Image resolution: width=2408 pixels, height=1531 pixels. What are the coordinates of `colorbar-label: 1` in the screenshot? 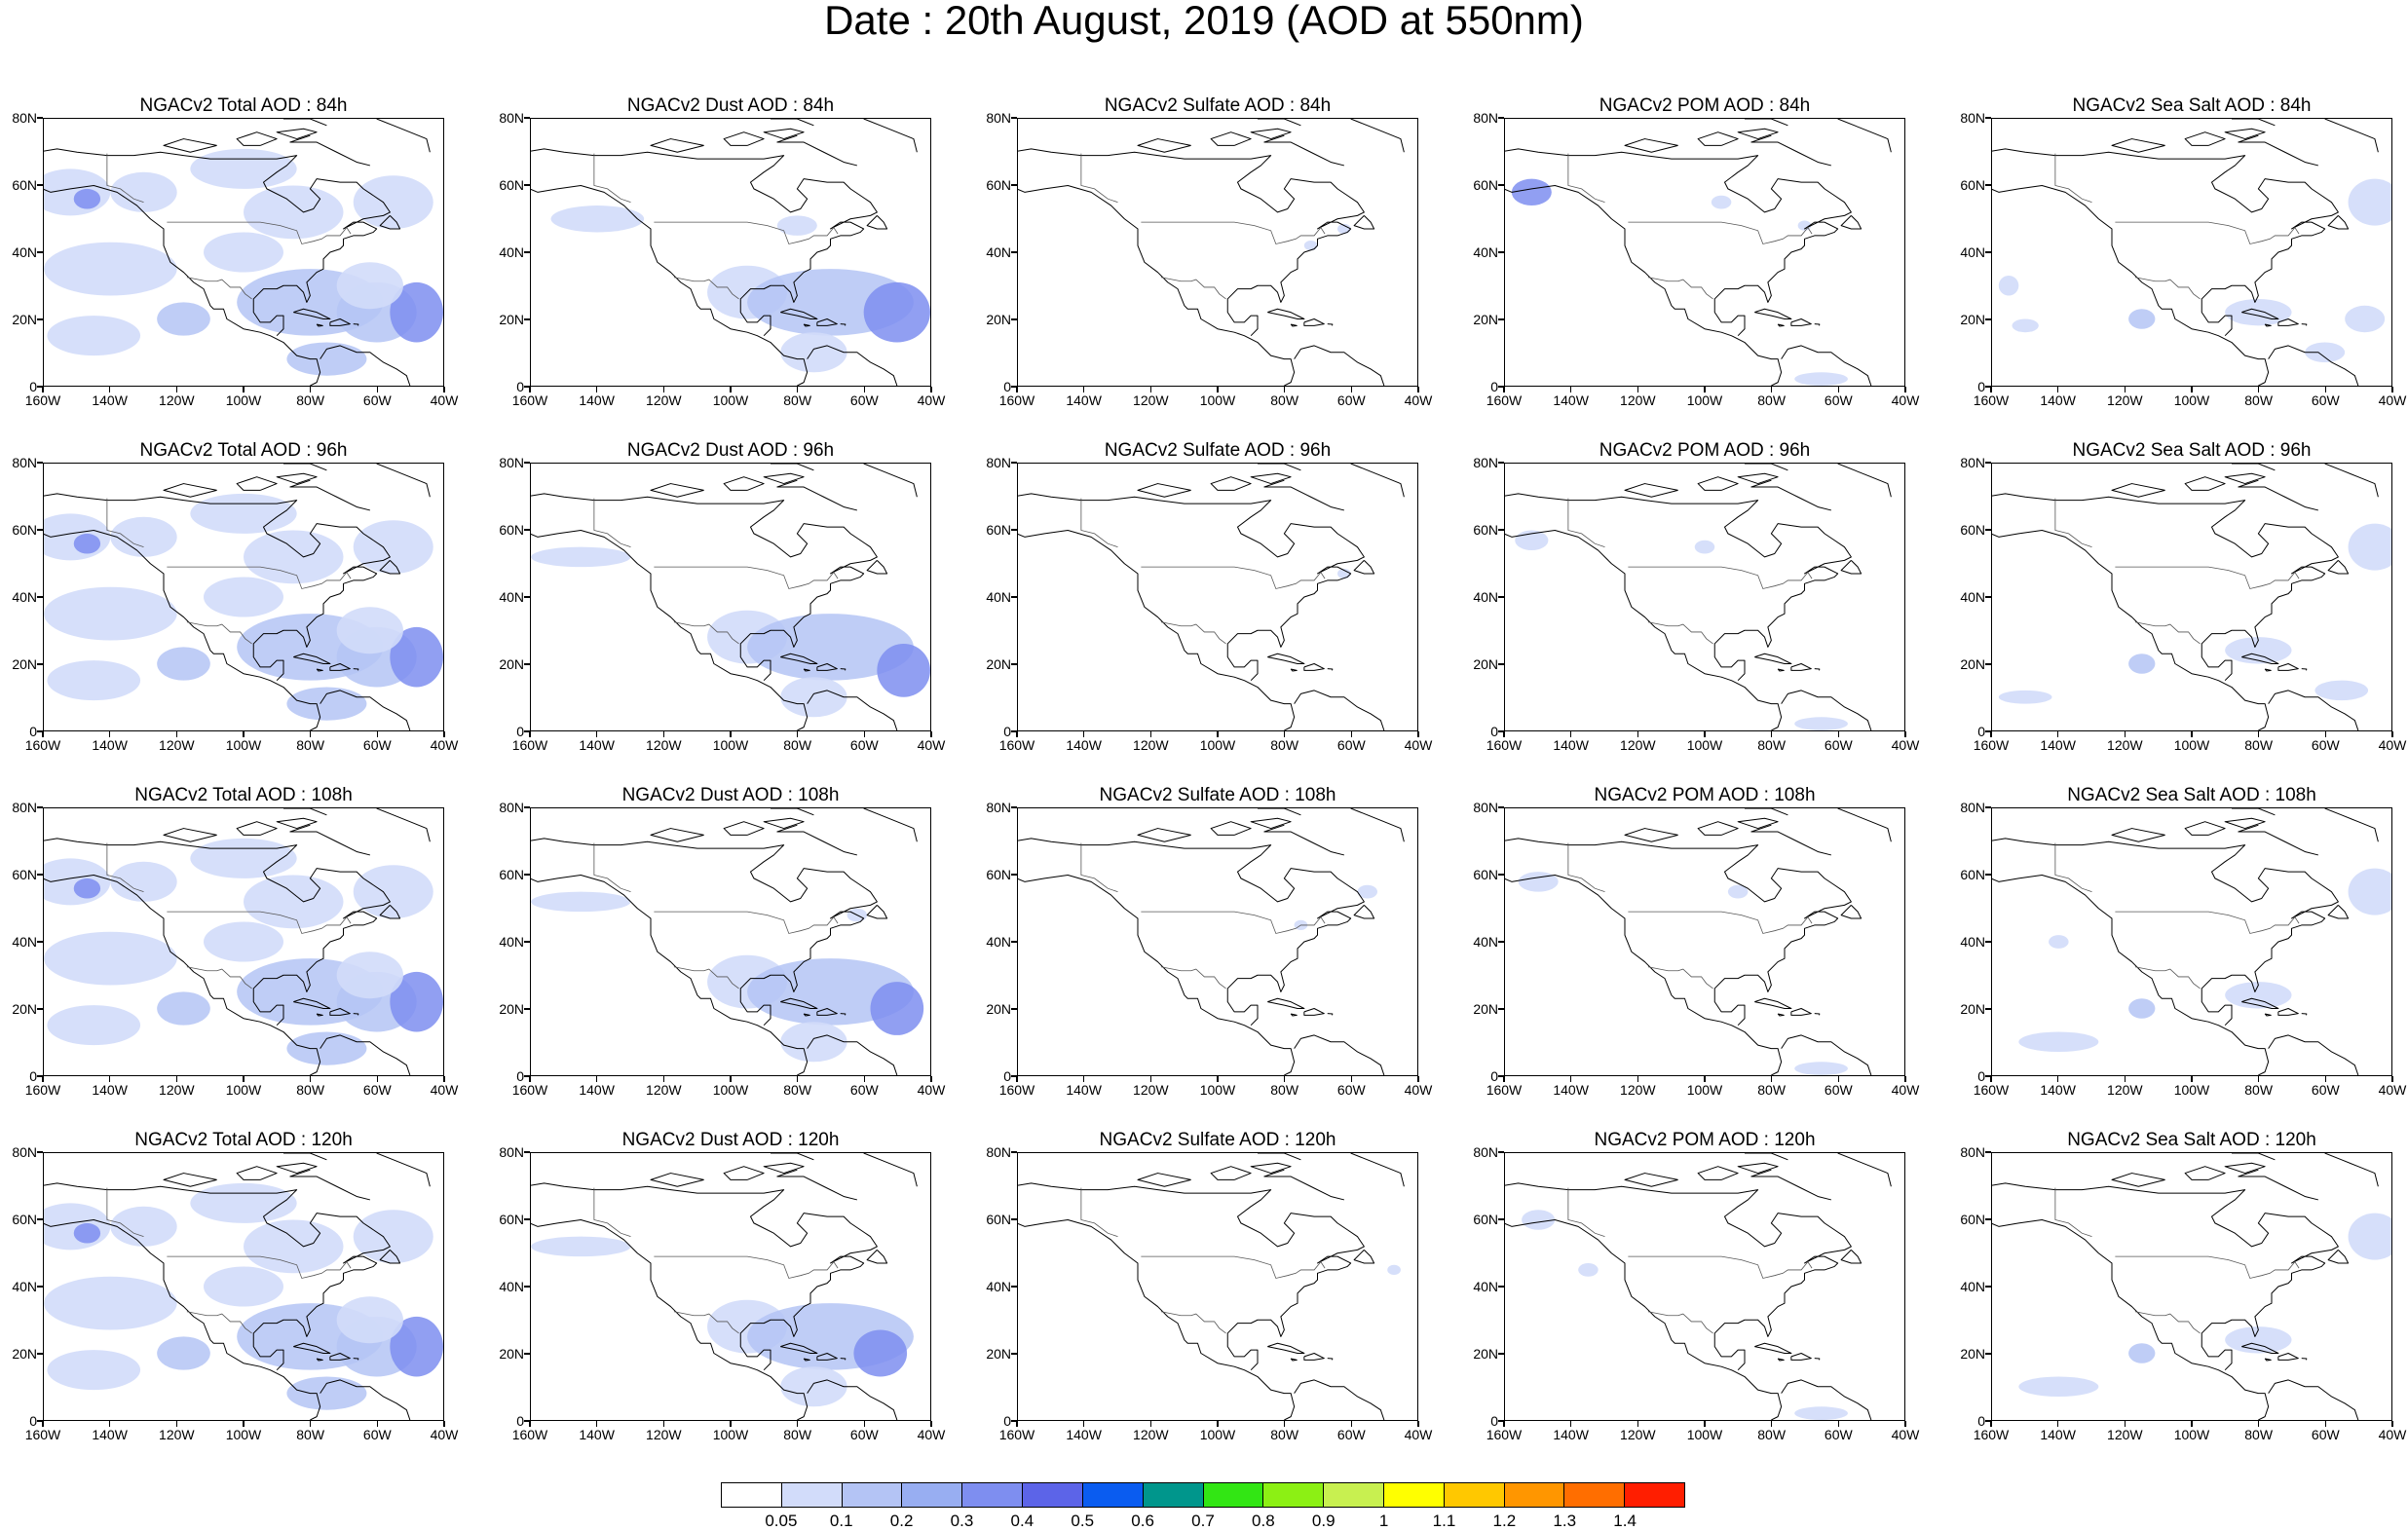 It's located at (1383, 1521).